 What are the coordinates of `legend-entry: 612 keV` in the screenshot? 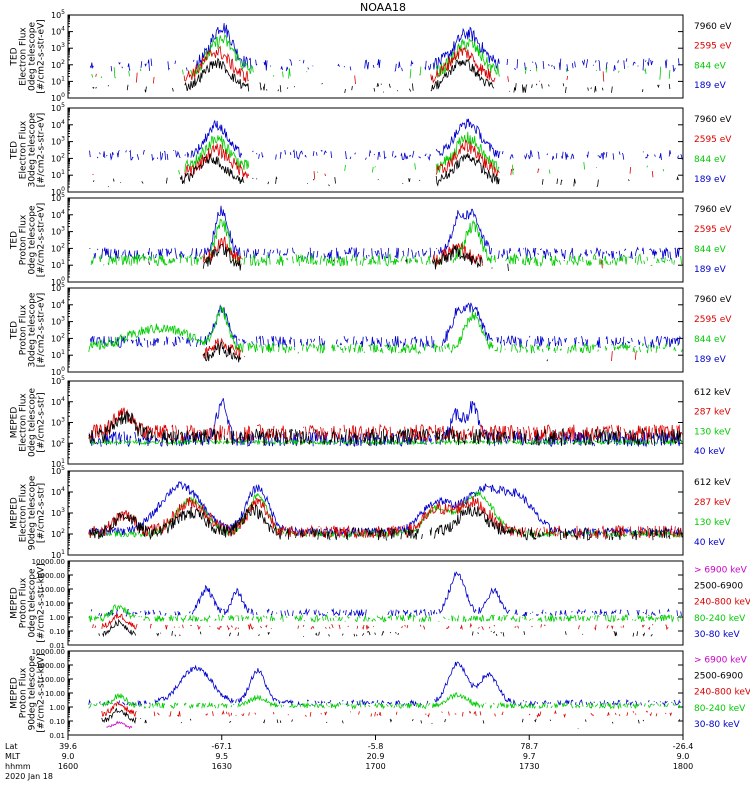 It's located at (712, 393).